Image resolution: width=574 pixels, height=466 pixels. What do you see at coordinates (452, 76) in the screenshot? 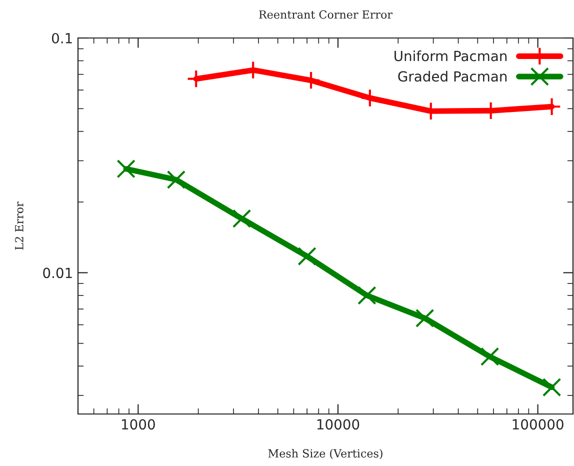
I see `legend-label: Graded Pacman` at bounding box center [452, 76].